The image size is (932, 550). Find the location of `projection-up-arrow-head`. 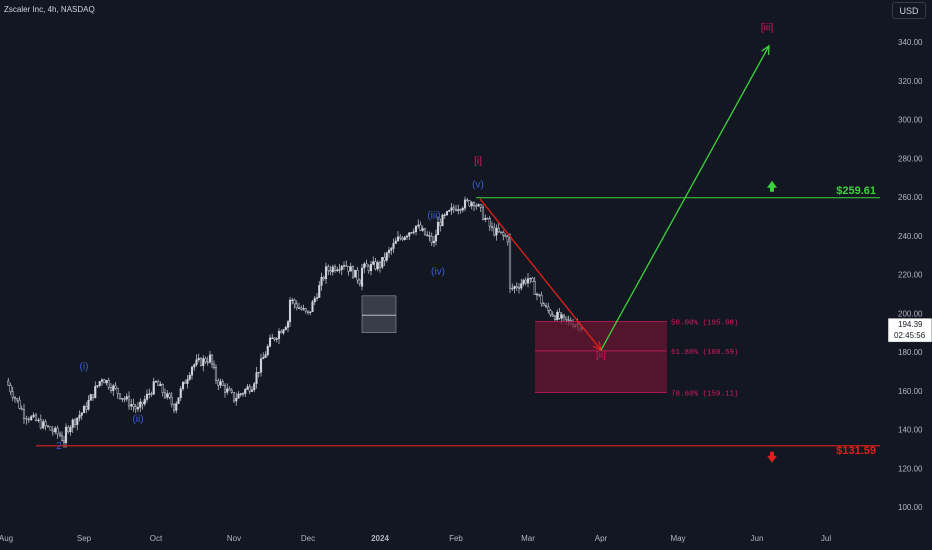

projection-up-arrow-head is located at coordinates (765, 49).